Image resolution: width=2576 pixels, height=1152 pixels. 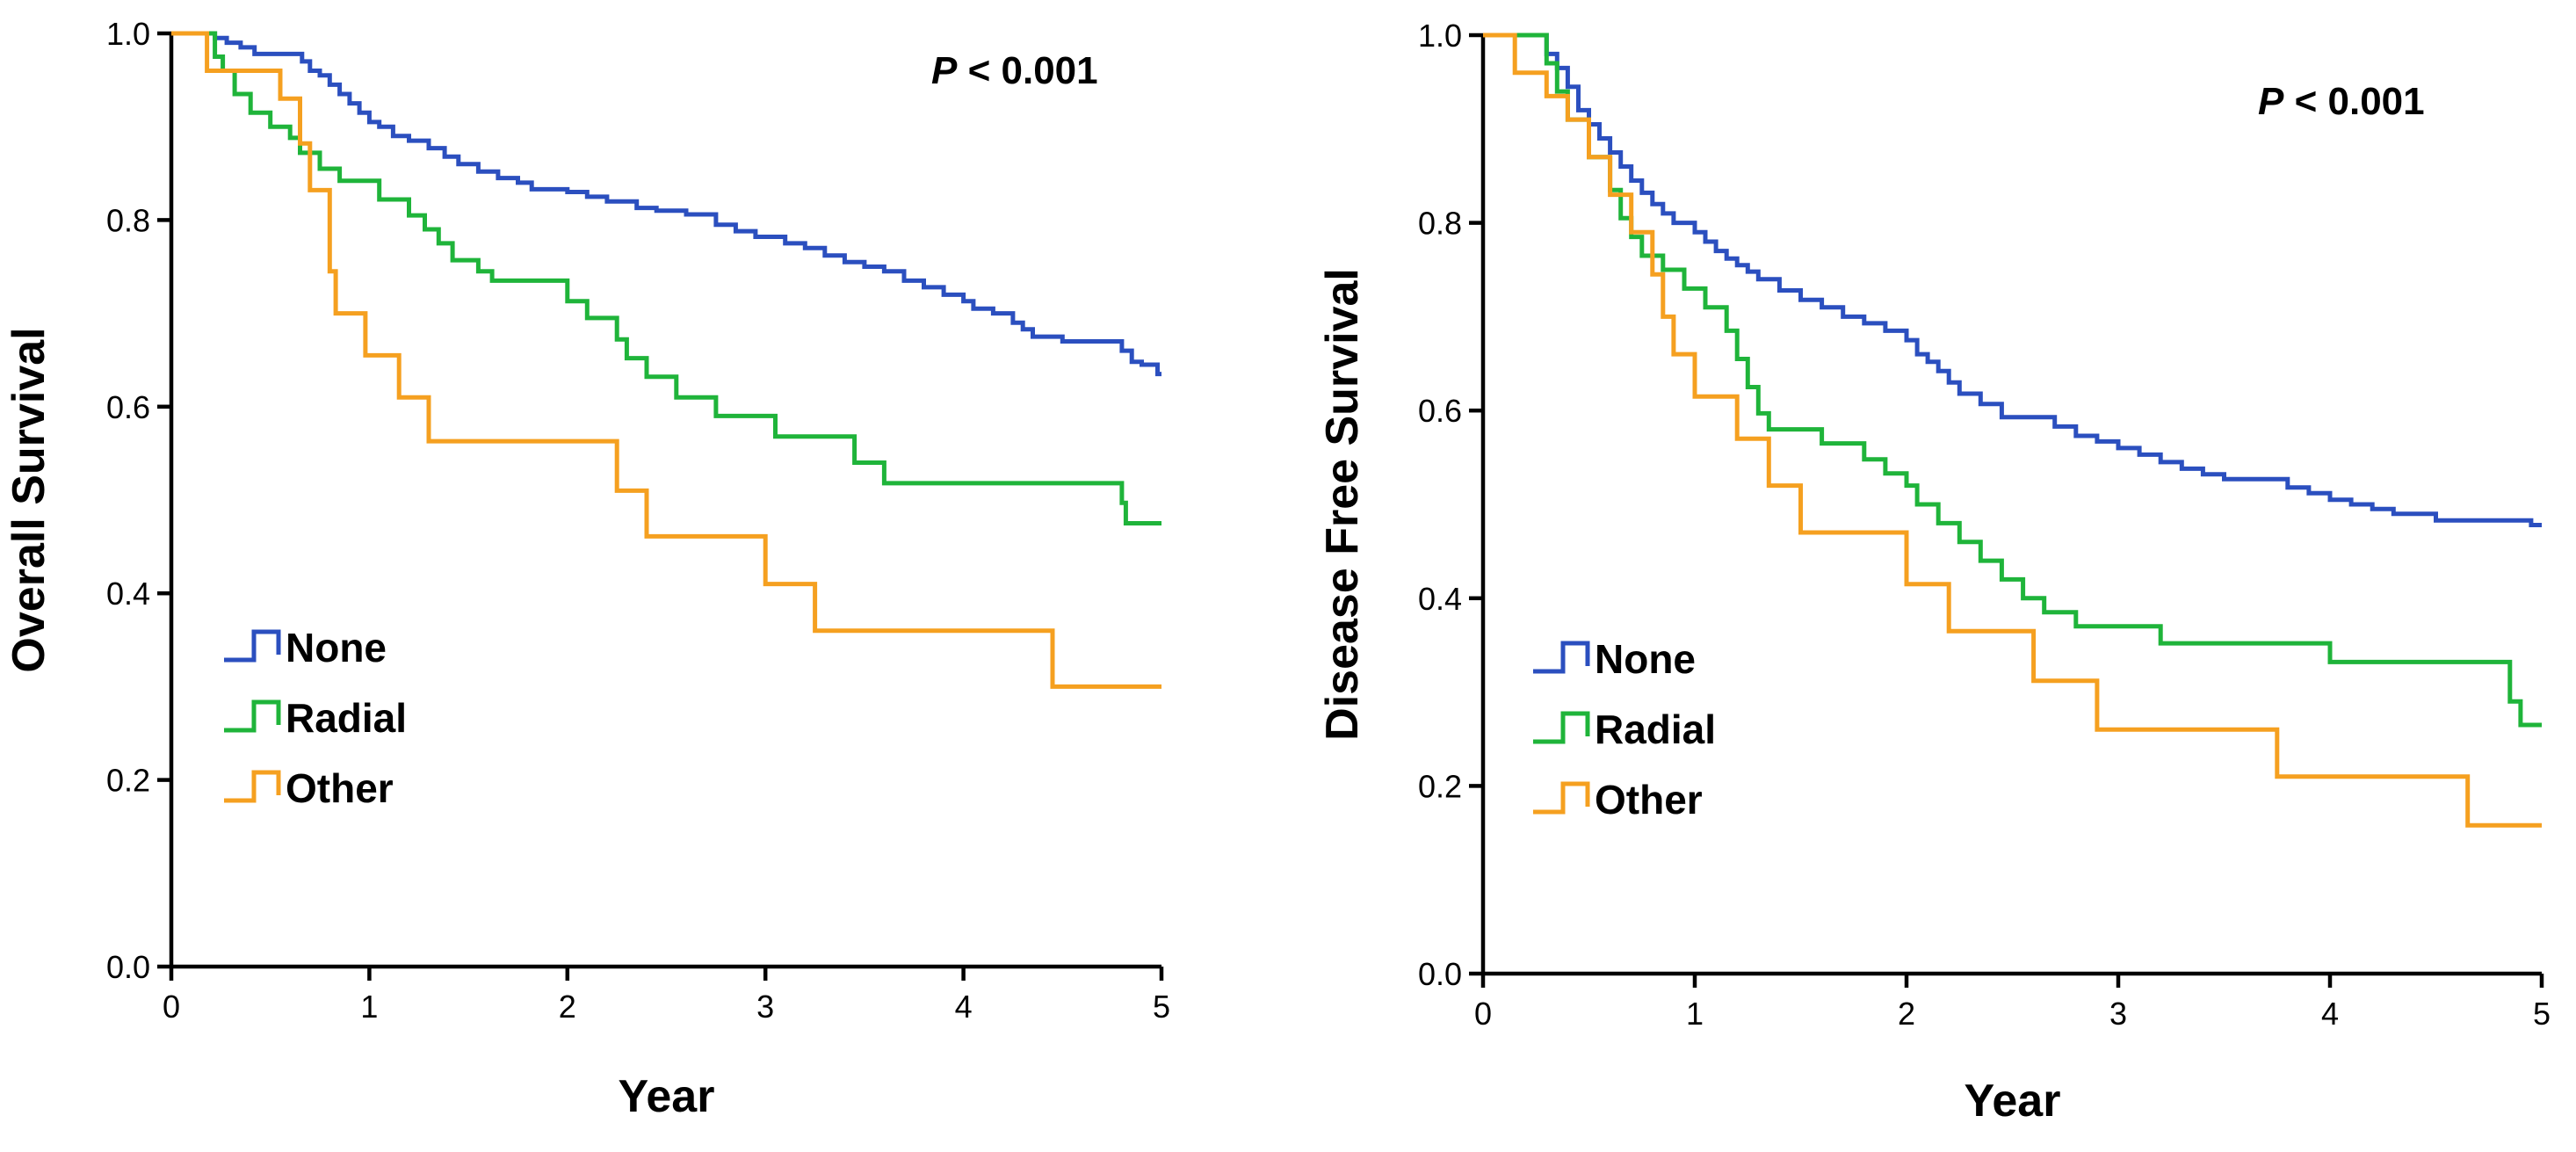 I want to click on series-line-none, so click(x=666, y=204).